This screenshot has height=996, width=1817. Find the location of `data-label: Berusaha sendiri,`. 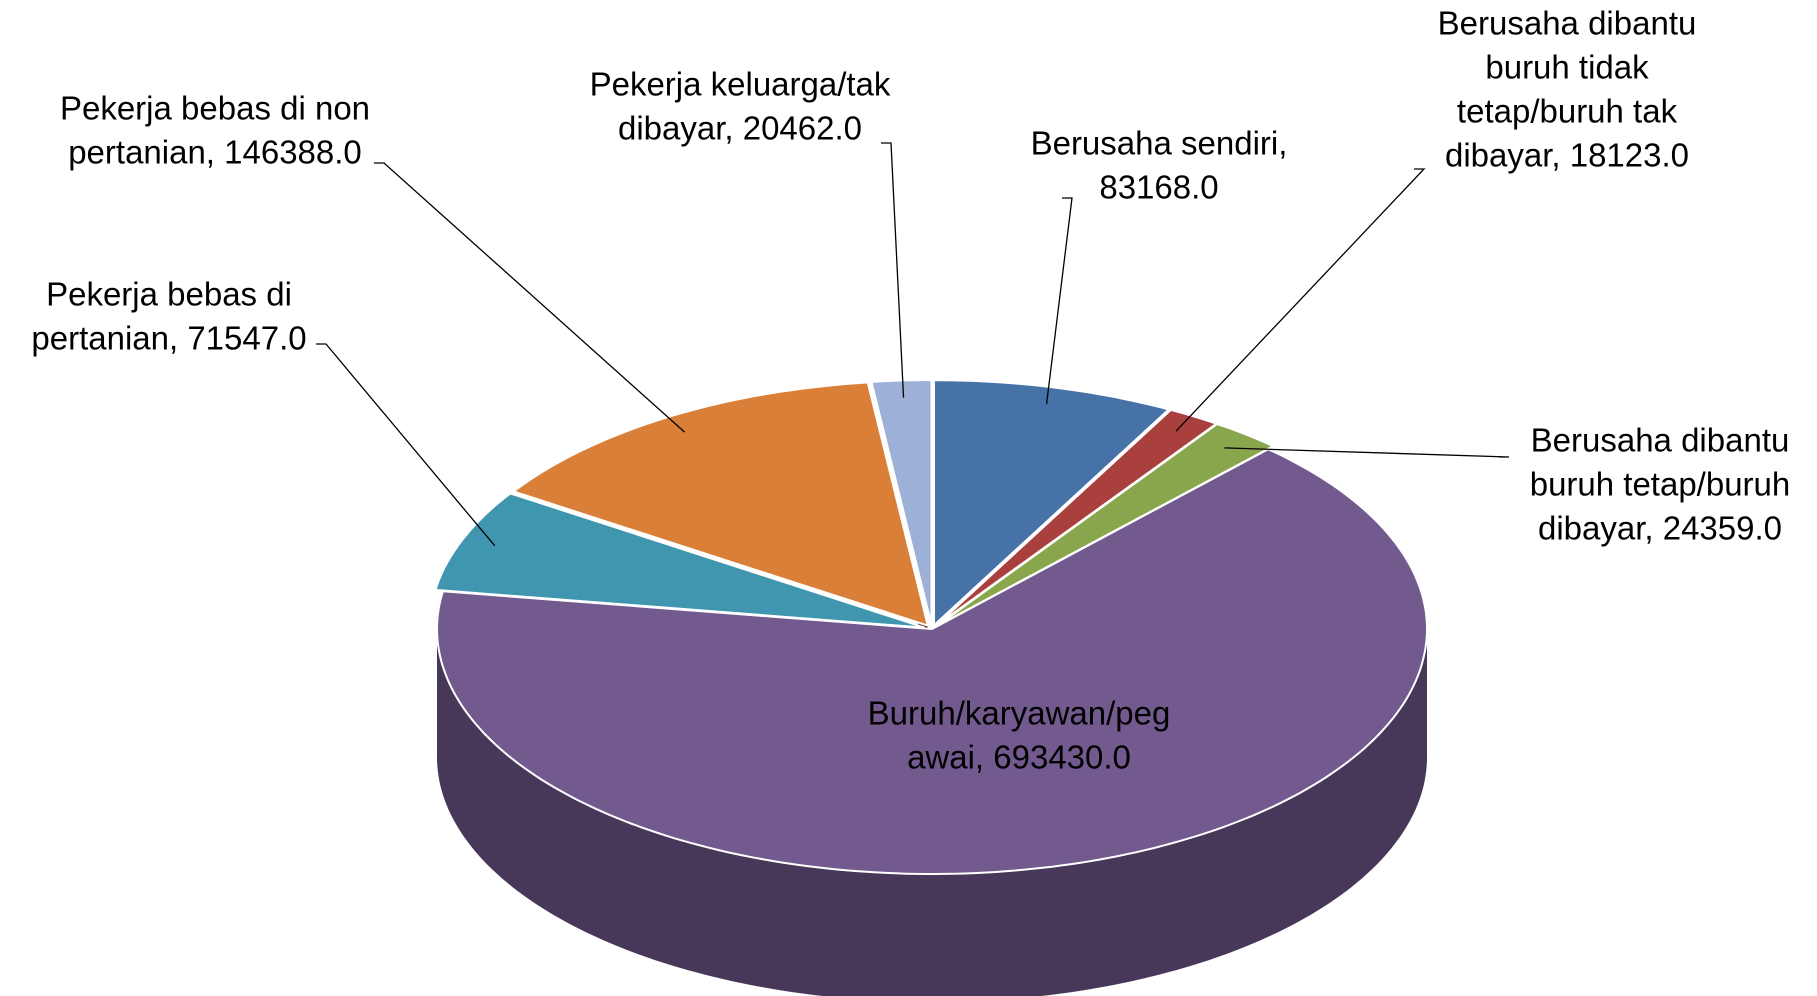

data-label: Berusaha sendiri, is located at coordinates (1159, 143).